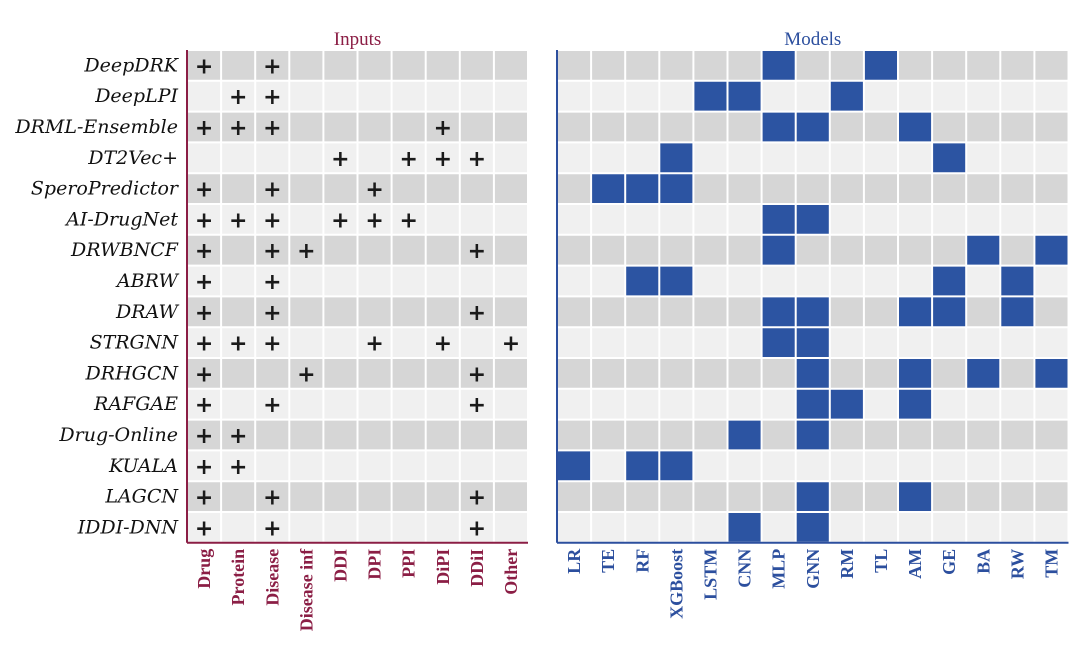  Describe the element at coordinates (141, 497) in the screenshot. I see `row-label: LAGCN` at that location.